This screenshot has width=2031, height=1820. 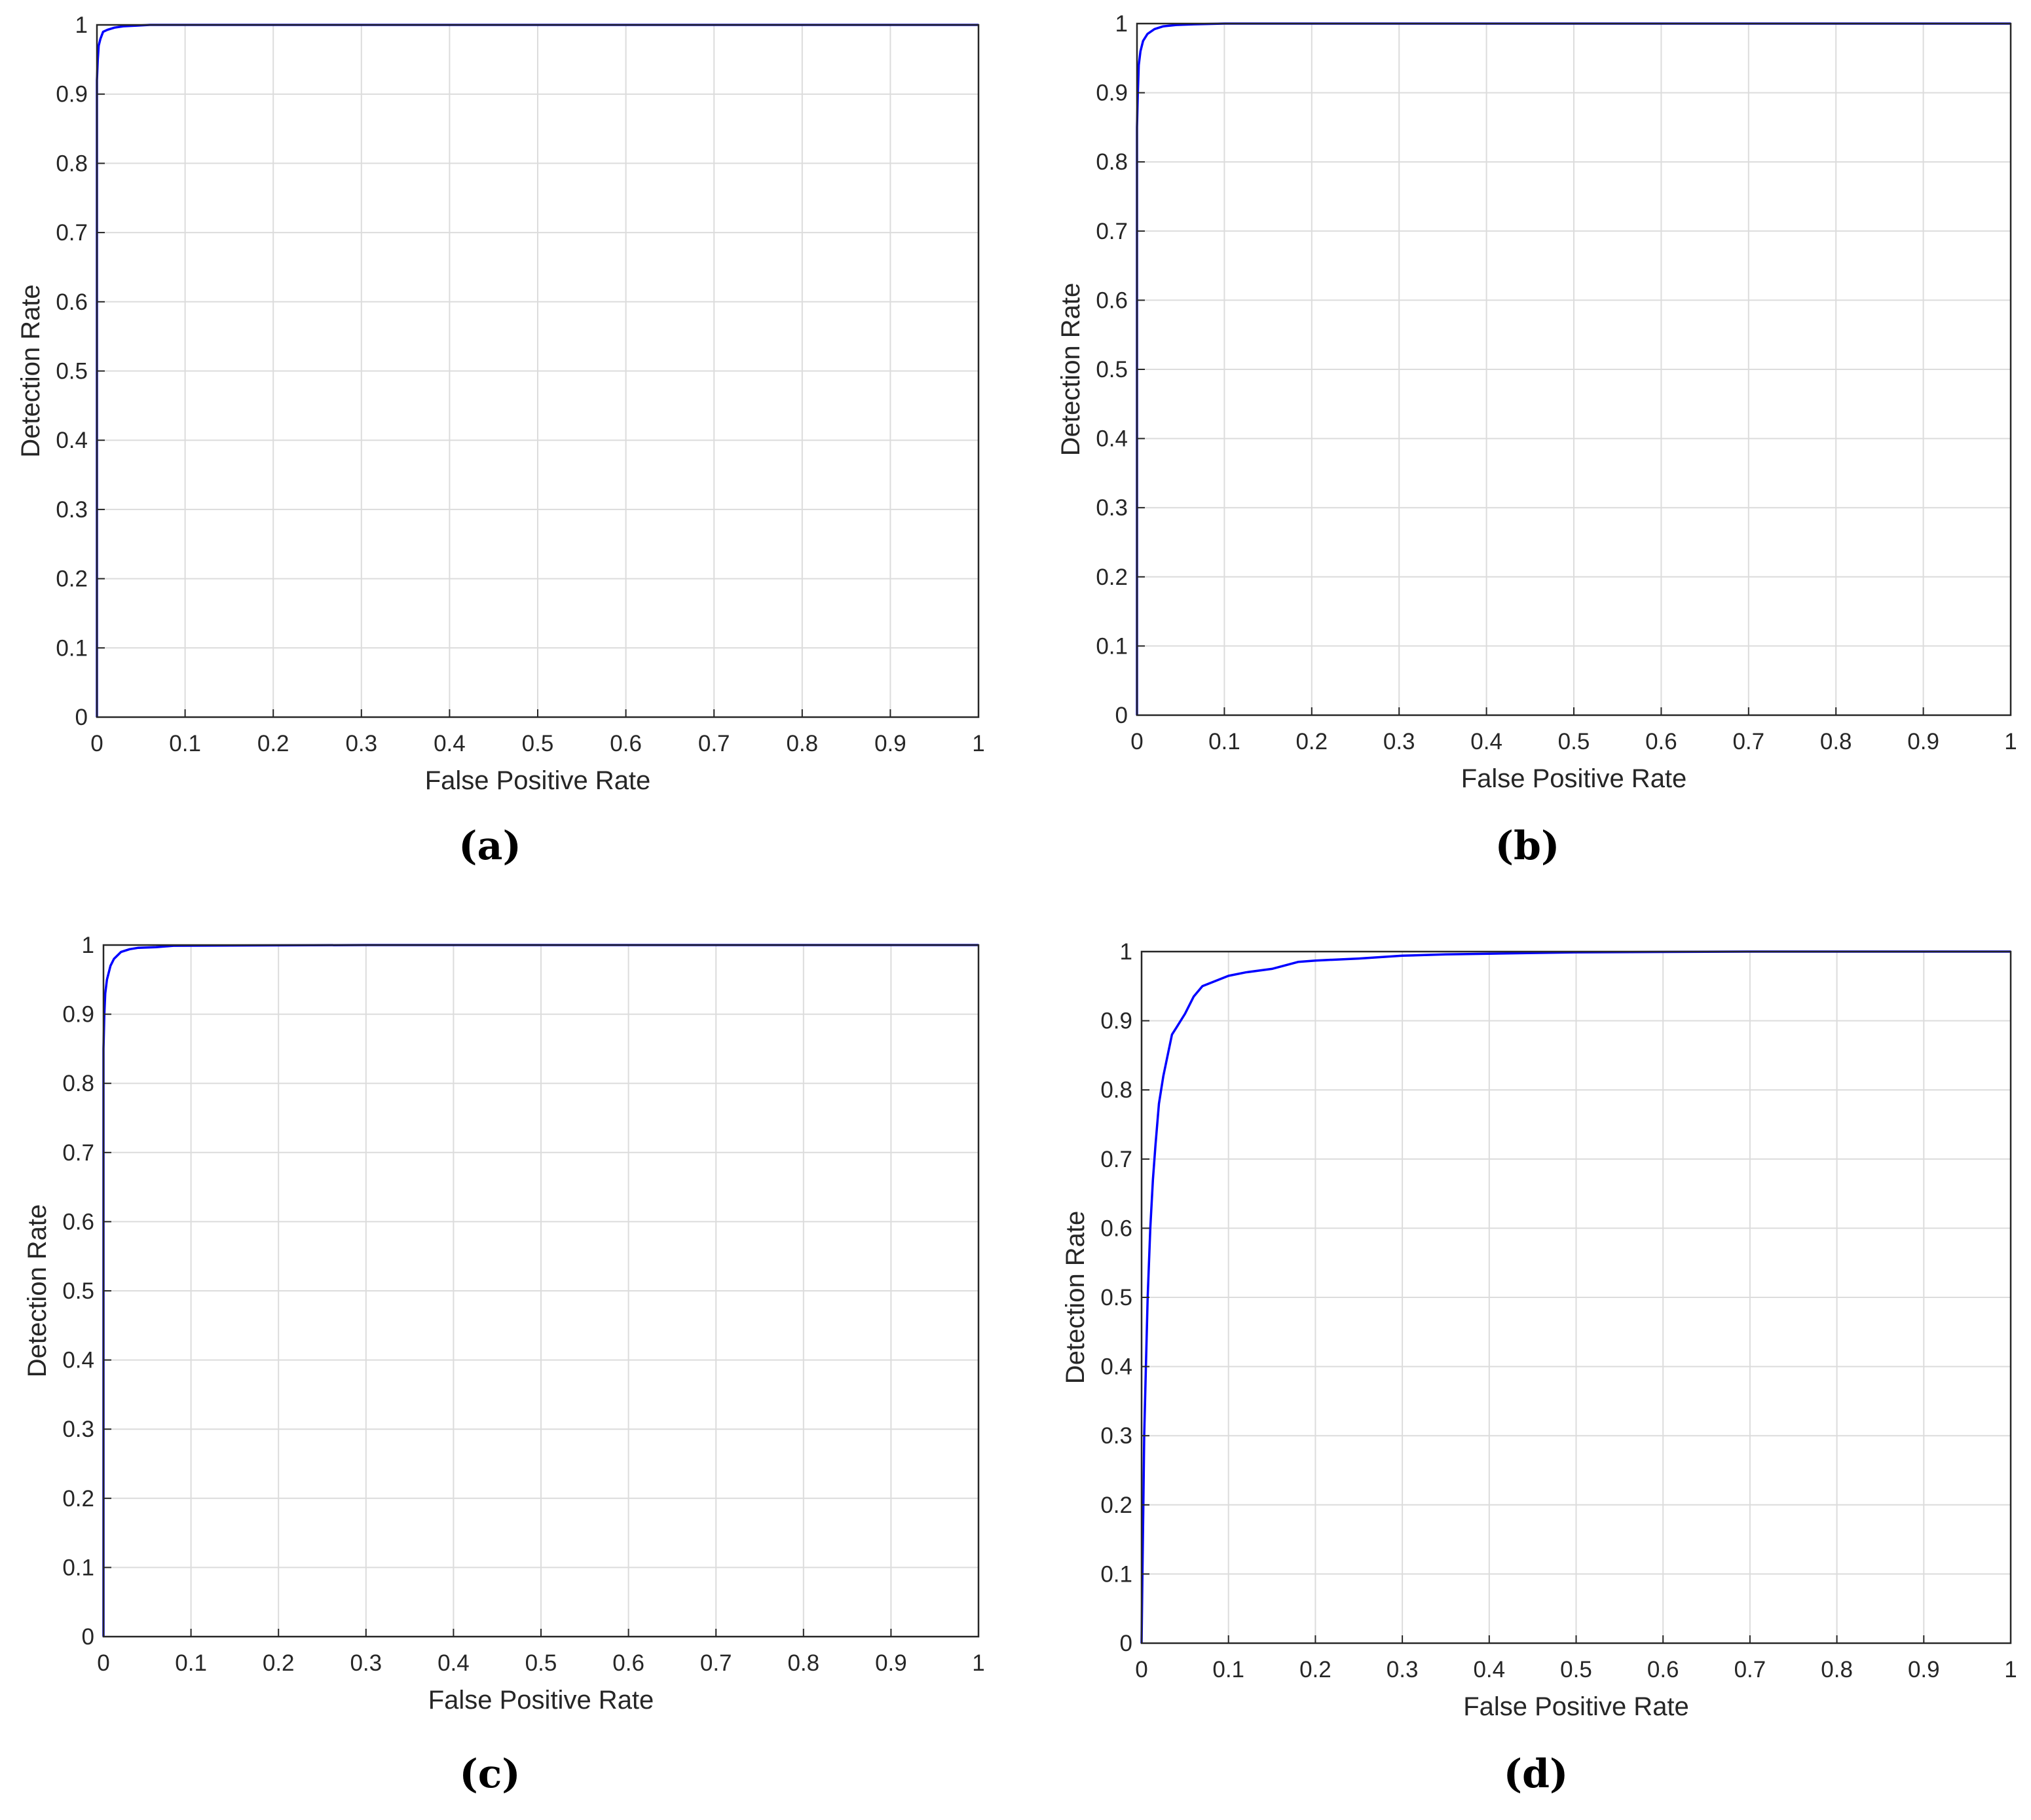 What do you see at coordinates (1527, 846) in the screenshot?
I see `panel-label: (b)` at bounding box center [1527, 846].